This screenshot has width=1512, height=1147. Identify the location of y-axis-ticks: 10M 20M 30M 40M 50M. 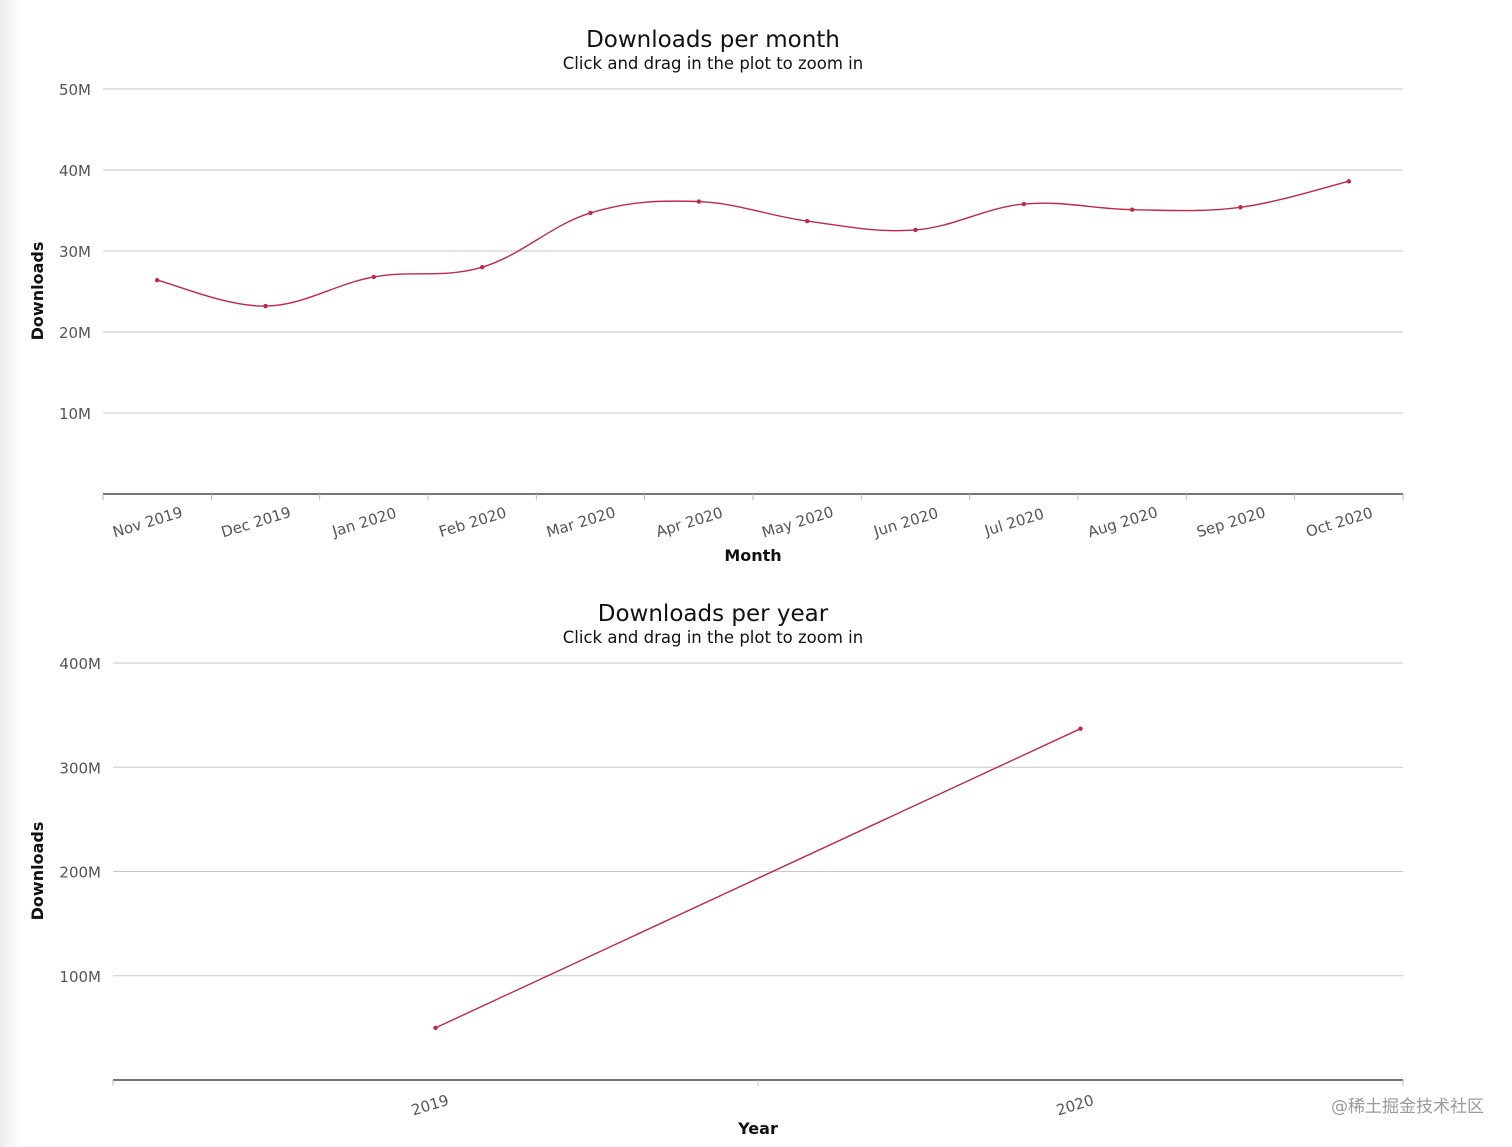
(75, 252).